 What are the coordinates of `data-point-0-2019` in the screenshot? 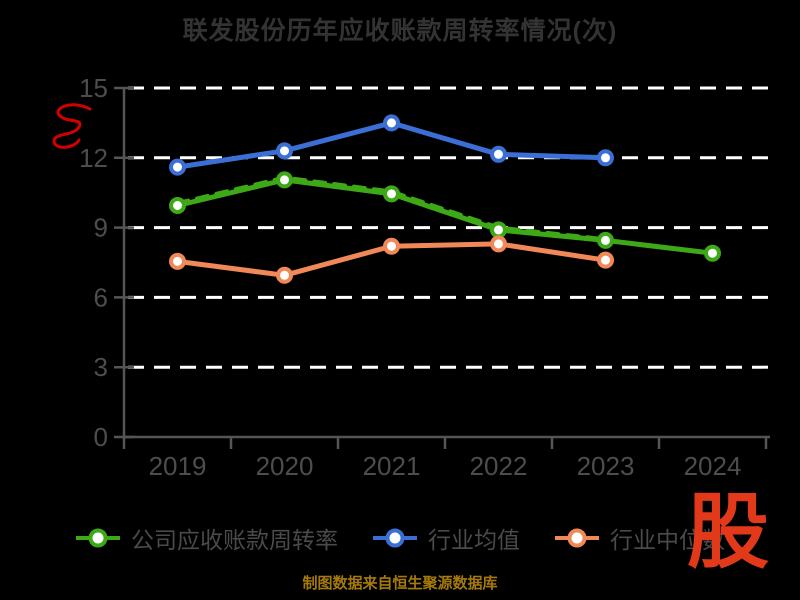 It's located at (177, 205).